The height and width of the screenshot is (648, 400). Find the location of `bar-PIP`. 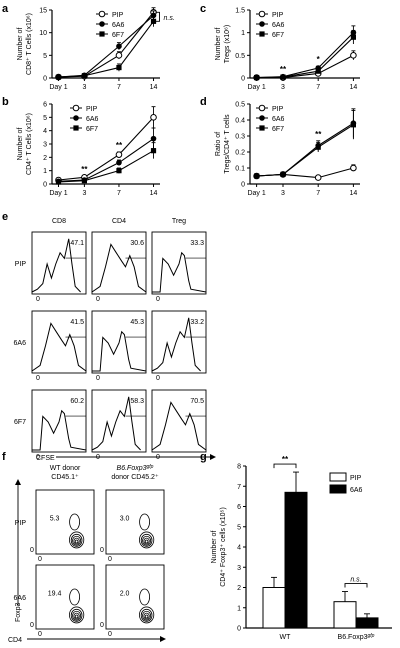

bar-PIP is located at coordinates (274, 608).